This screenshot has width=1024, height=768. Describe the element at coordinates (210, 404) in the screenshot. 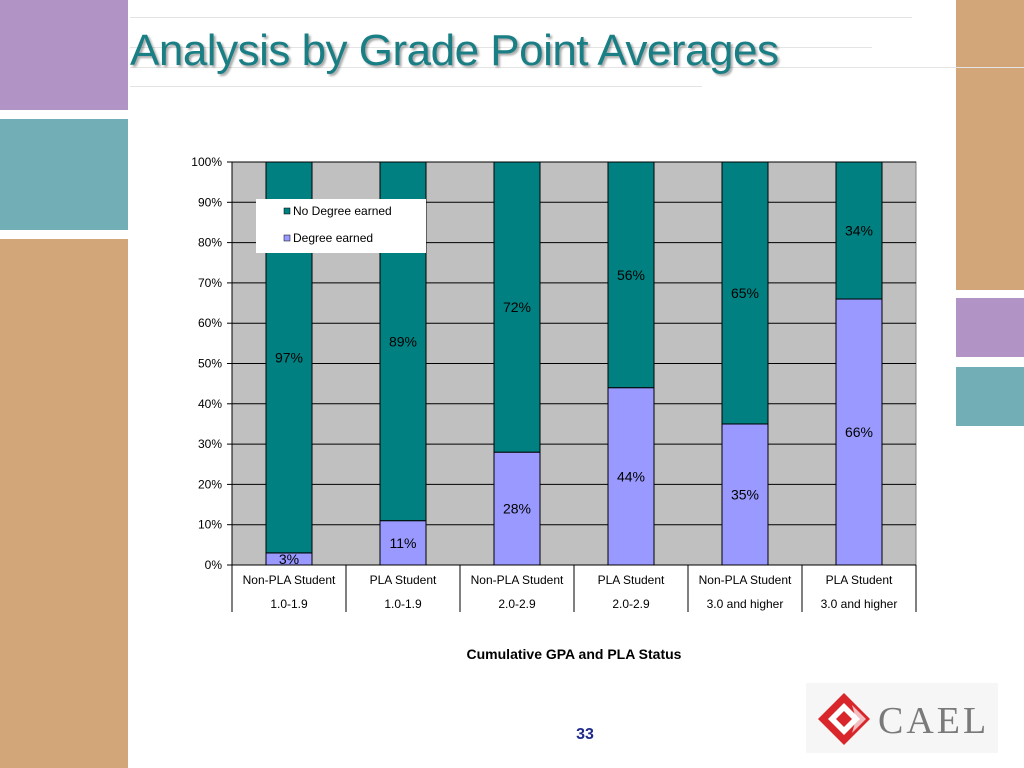

I see `y-tick-label: 40%` at that location.